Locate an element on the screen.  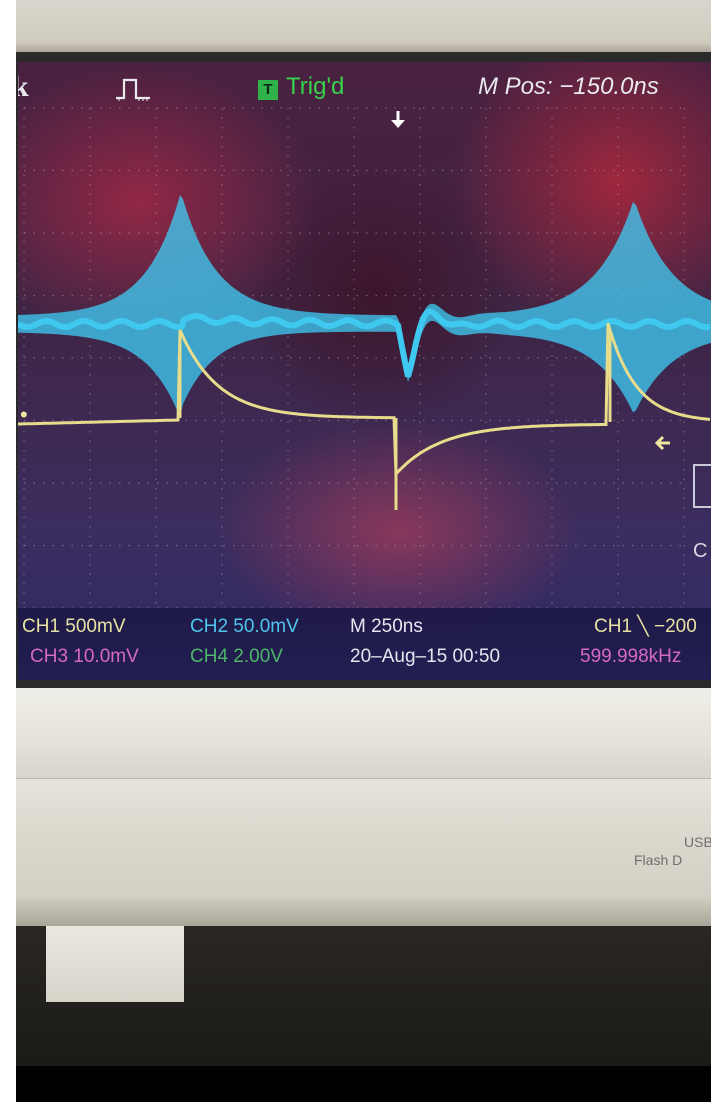
instrument-base-strip is located at coordinates (363, 912).